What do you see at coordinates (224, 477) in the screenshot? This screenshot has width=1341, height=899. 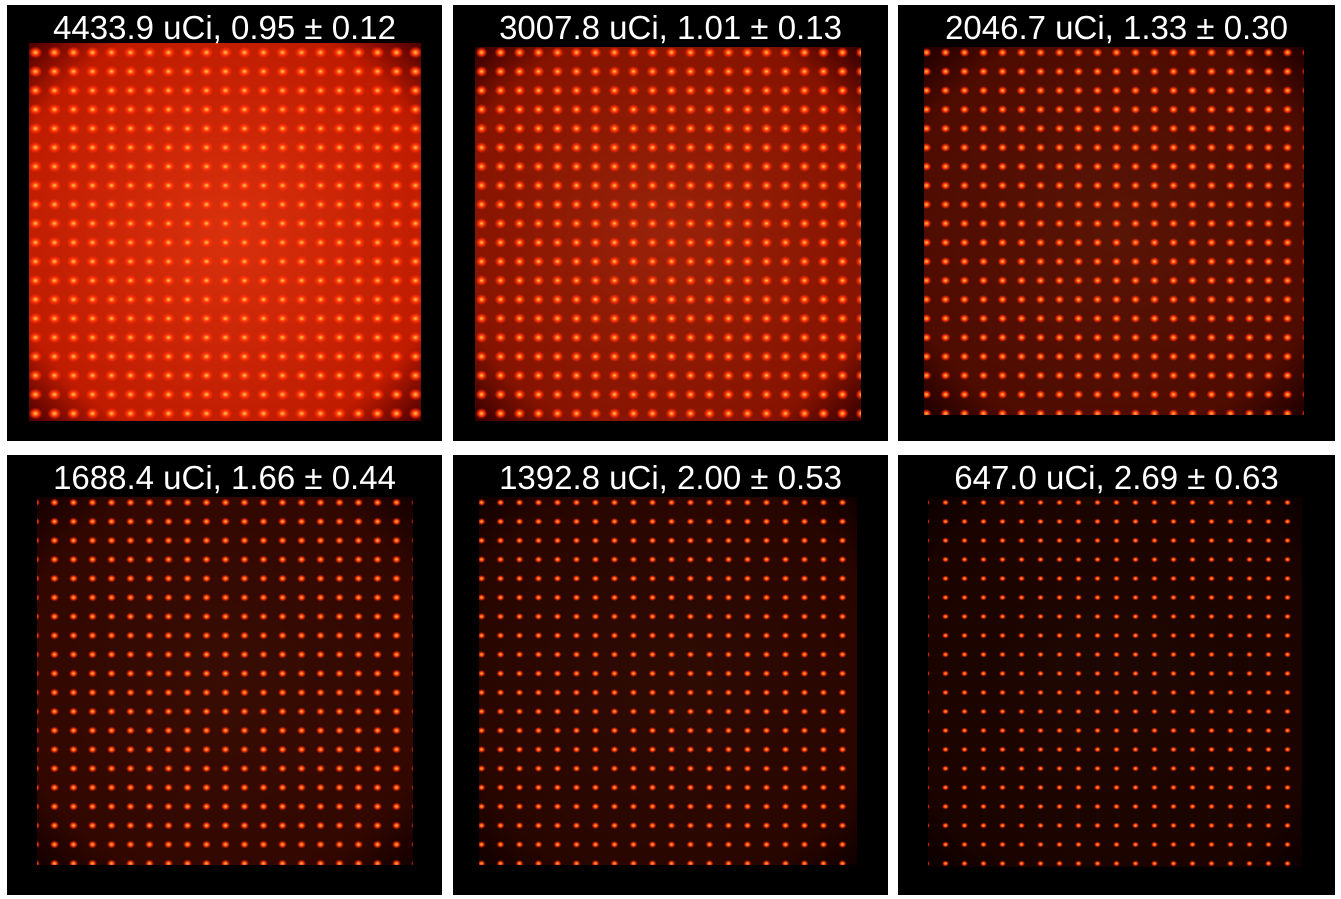 I see `panel-label: 1688.4 uCi, 1.66 ± 0.44` at bounding box center [224, 477].